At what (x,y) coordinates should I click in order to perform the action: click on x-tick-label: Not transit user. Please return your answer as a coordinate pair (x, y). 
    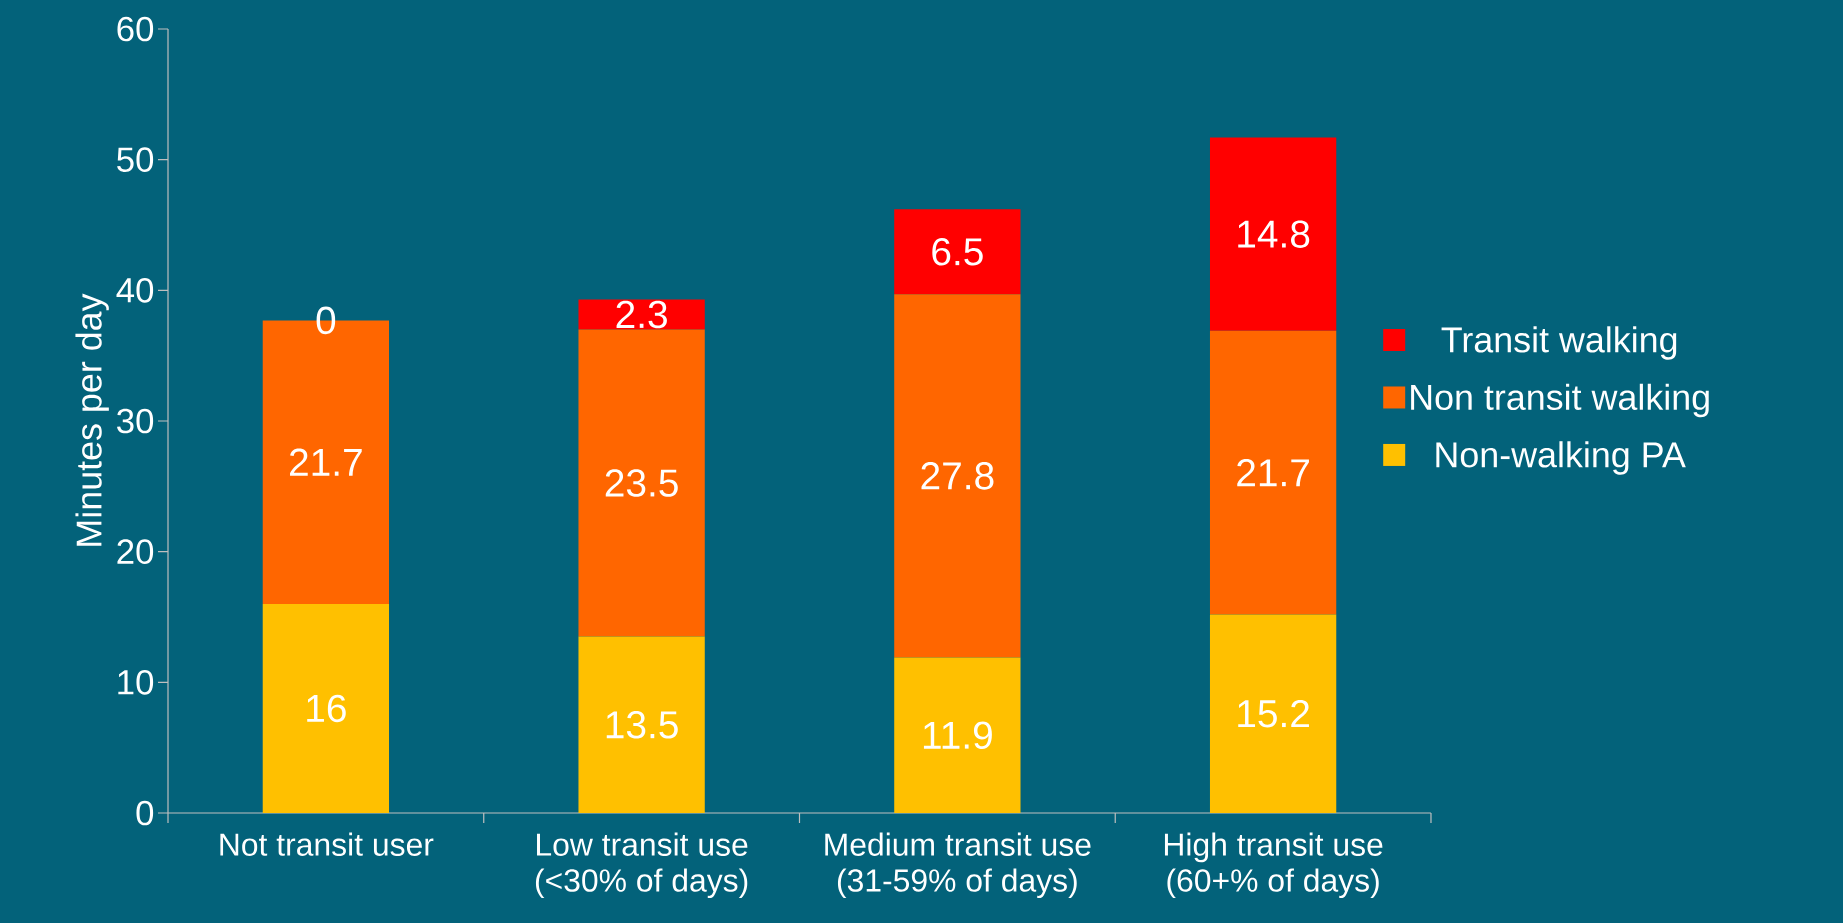
    Looking at the image, I should click on (327, 844).